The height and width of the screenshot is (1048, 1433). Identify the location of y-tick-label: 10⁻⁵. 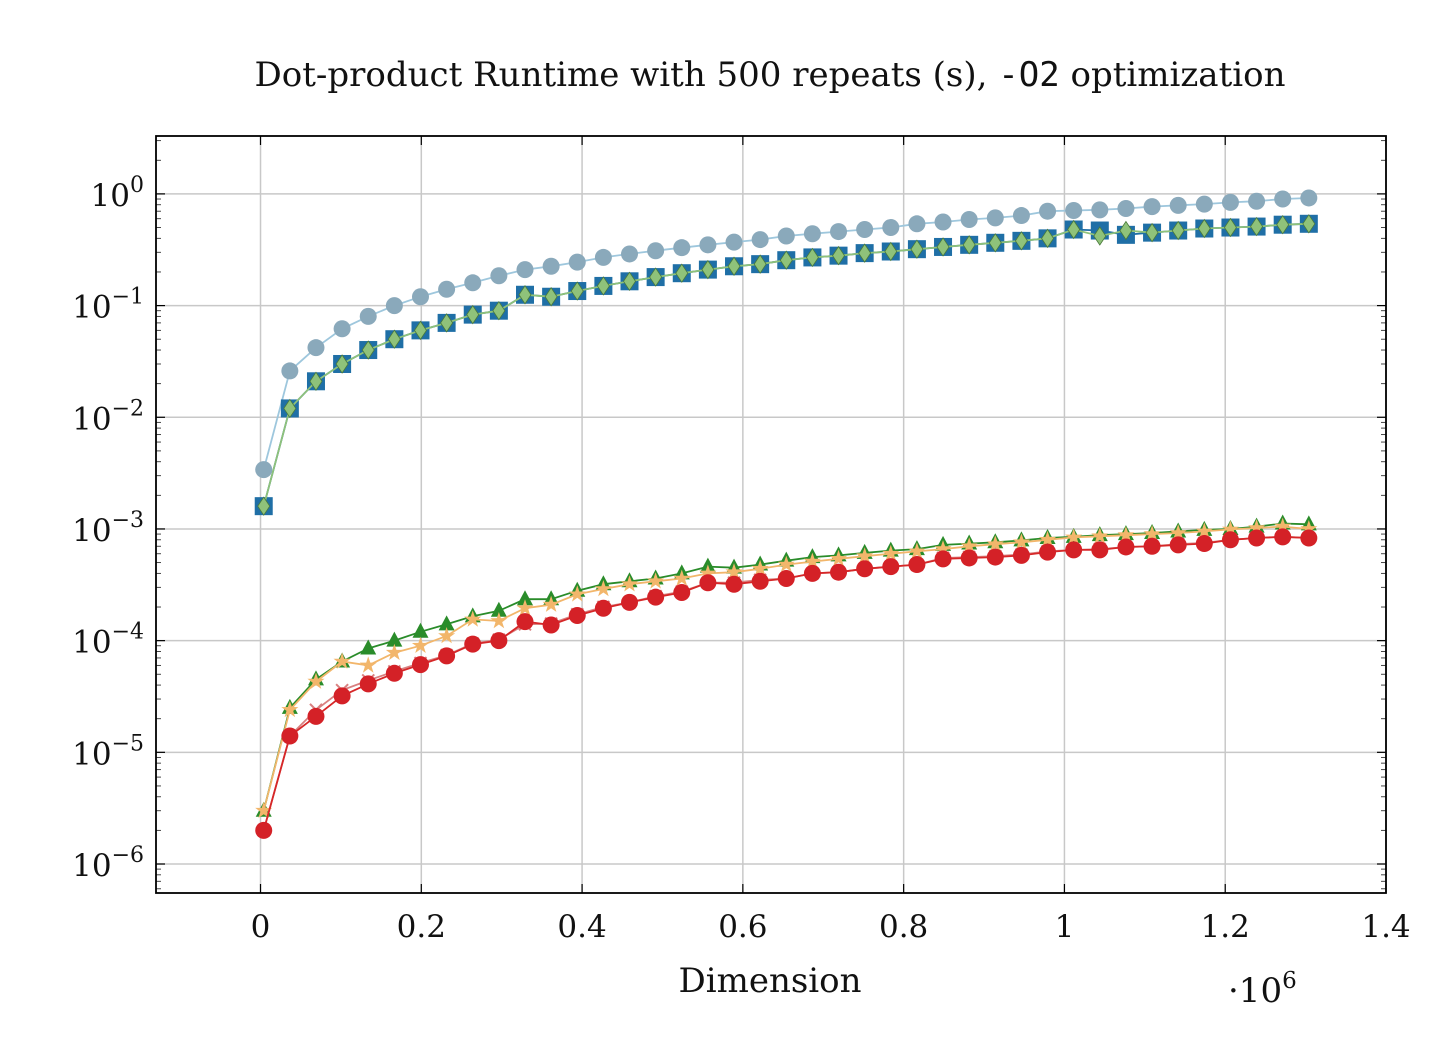
(108, 751).